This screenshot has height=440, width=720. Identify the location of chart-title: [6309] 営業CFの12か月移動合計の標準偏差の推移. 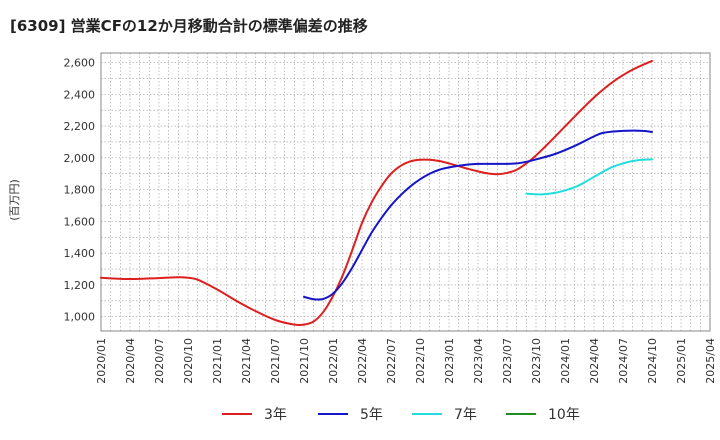
(189, 26).